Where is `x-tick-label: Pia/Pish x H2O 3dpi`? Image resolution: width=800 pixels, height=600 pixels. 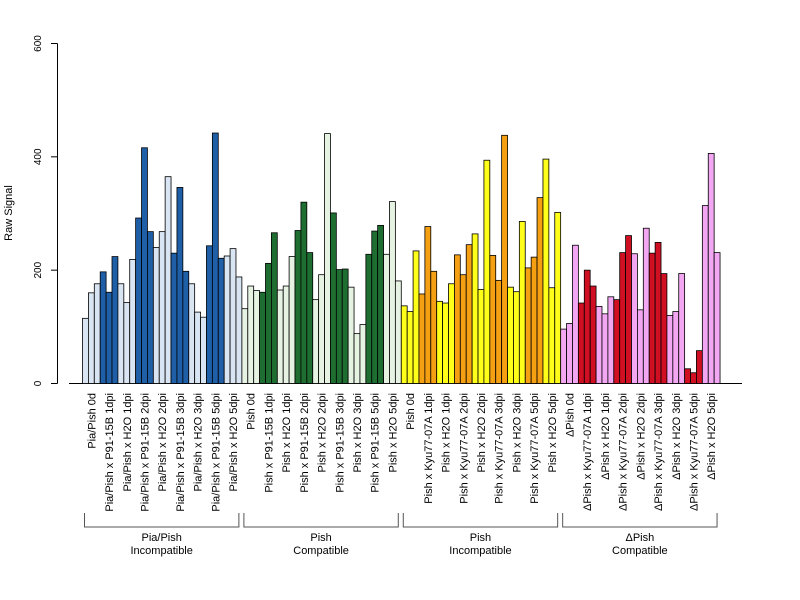
x-tick-label: Pia/Pish x H2O 3dpi is located at coordinates (199, 442).